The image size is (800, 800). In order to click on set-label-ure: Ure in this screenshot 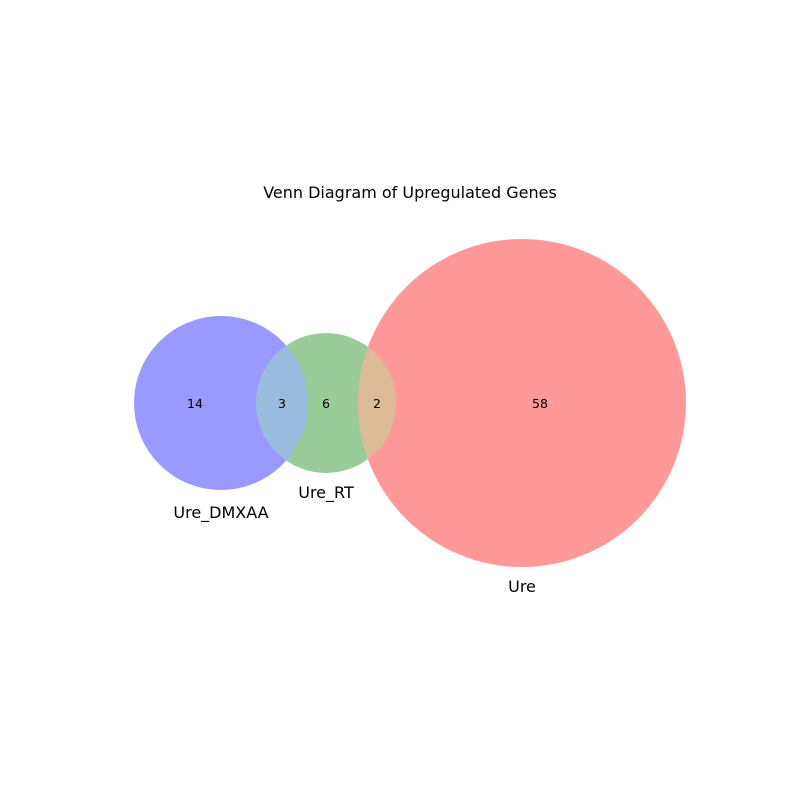, I will do `click(522, 586)`.